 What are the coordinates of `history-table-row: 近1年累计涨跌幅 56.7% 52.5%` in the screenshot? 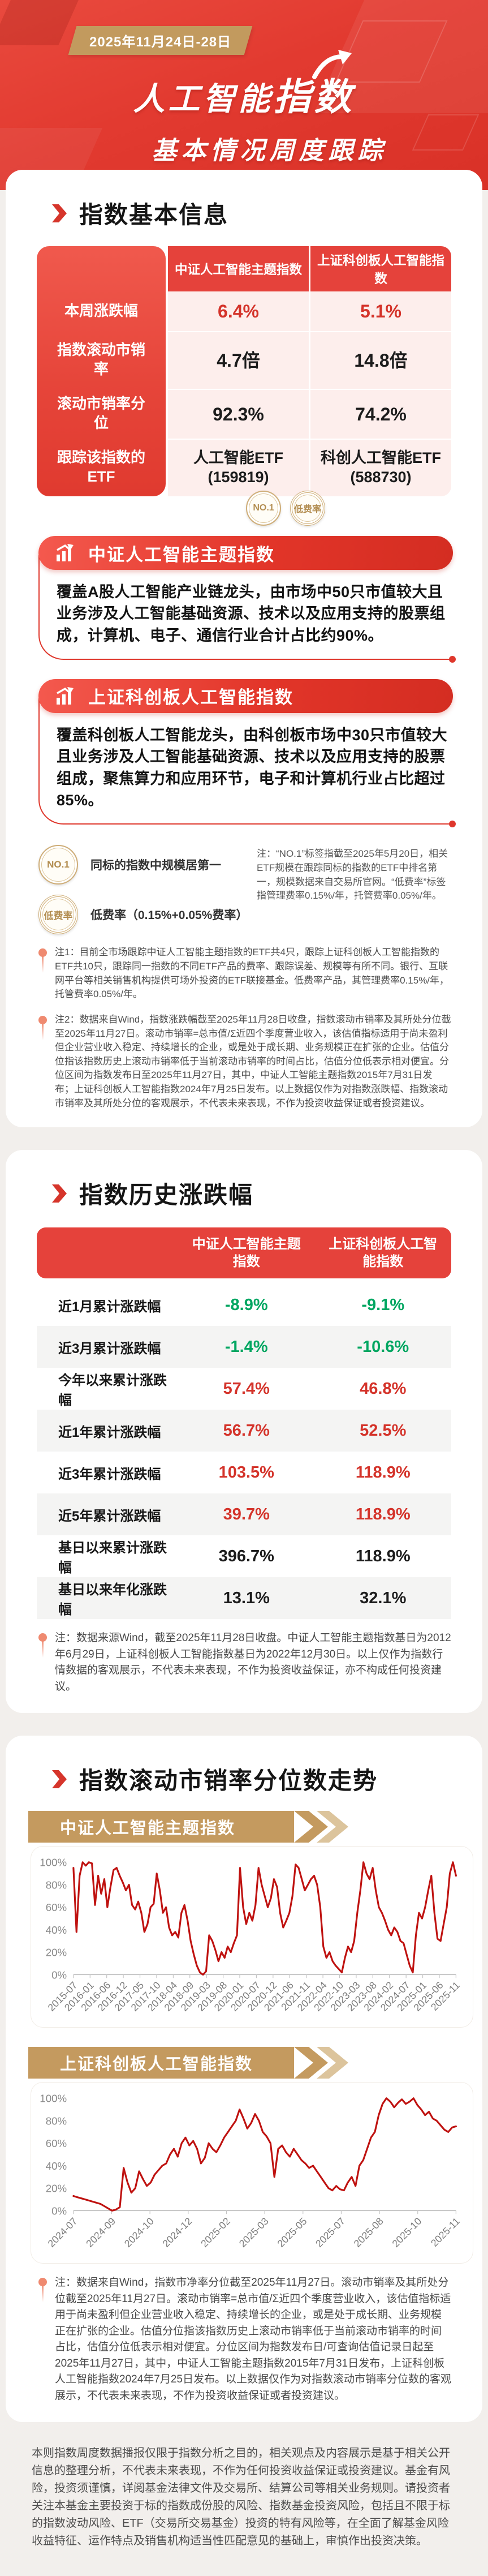 It's located at (244, 1431).